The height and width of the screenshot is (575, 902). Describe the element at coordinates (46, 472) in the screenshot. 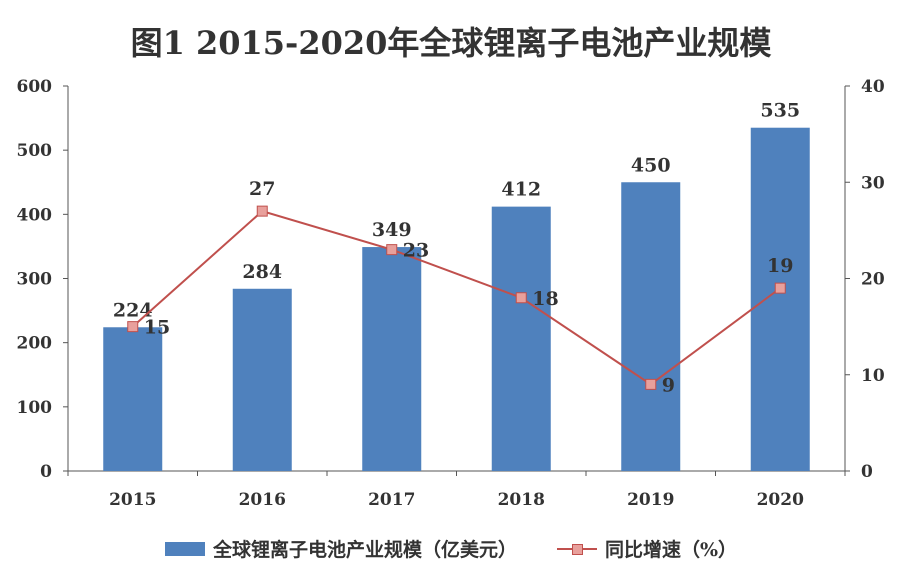

I see `y-left-tick-label: 0` at that location.